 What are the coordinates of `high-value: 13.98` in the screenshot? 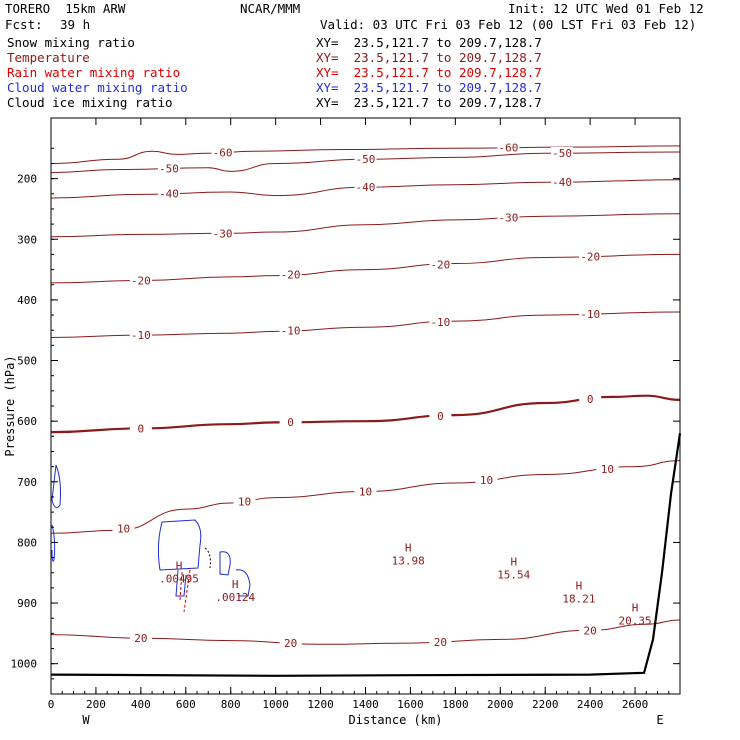 It's located at (408, 561).